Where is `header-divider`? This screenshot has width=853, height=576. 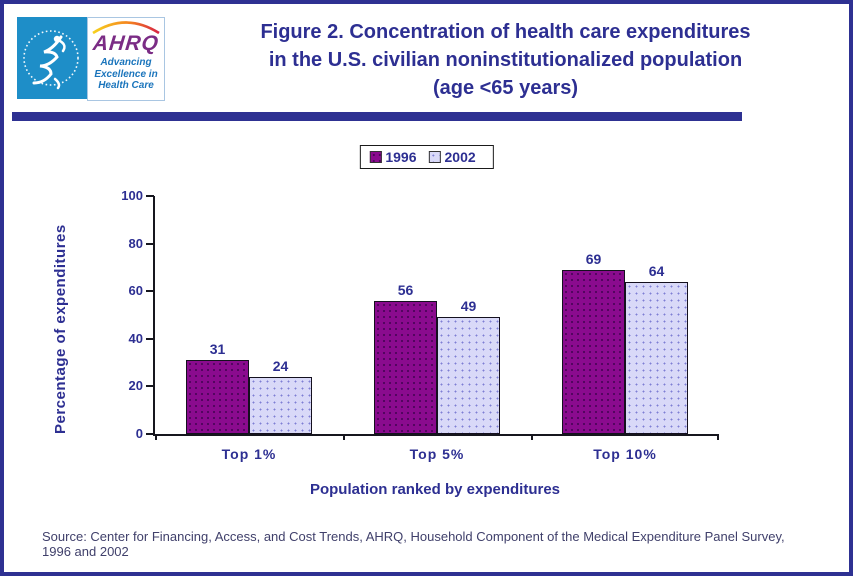 header-divider is located at coordinates (377, 116).